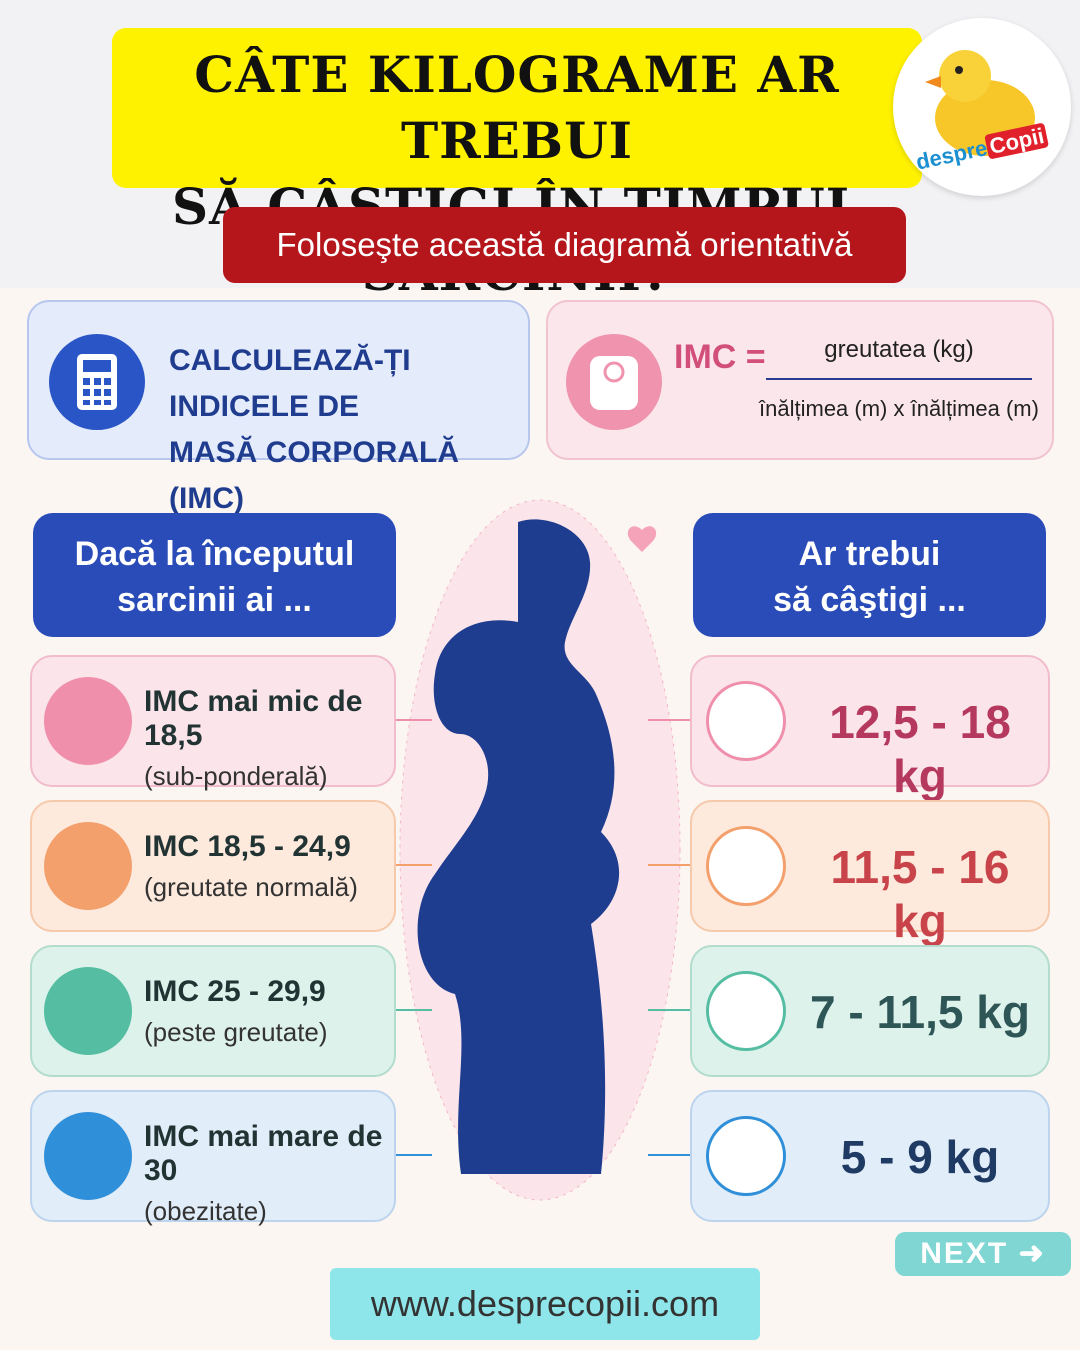 The height and width of the screenshot is (1350, 1080). I want to click on condition-card: IMC 25 - 29,9 (peste greutate), so click(213, 1011).